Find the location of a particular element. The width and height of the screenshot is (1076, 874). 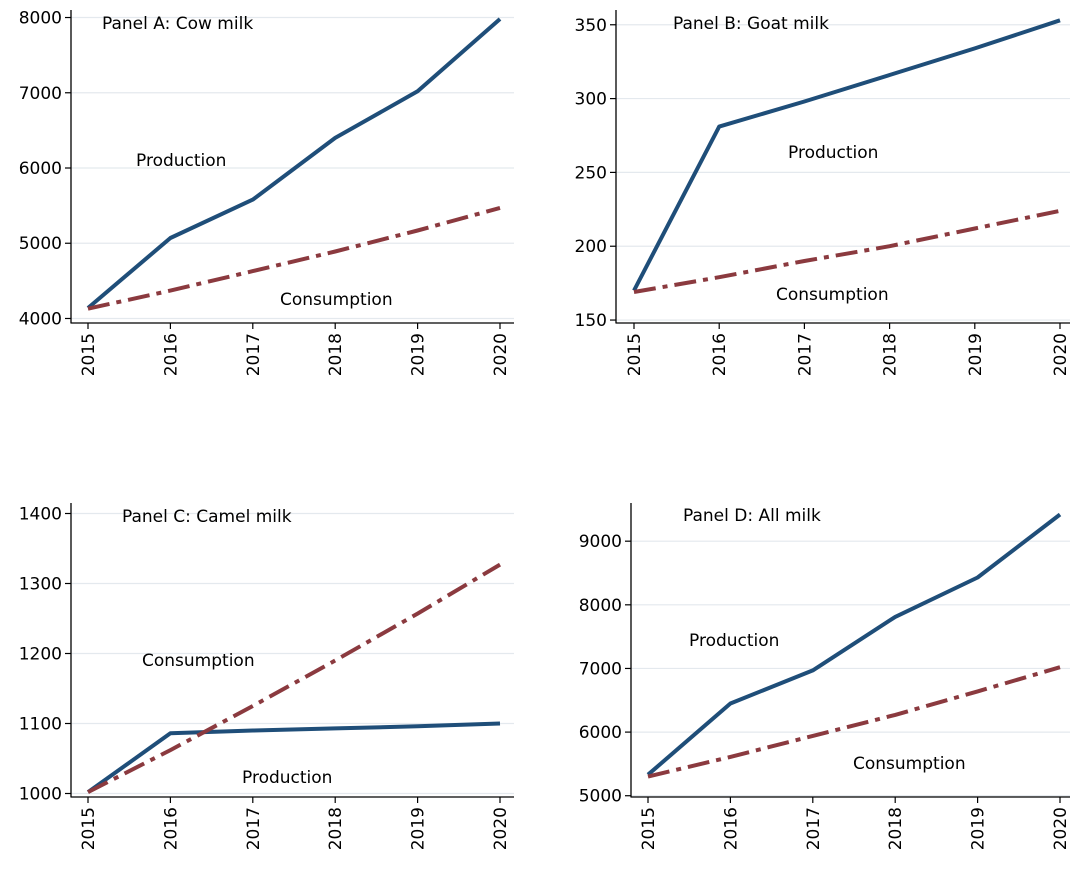

y-tick-label: 150 is located at coordinates (591, 321).